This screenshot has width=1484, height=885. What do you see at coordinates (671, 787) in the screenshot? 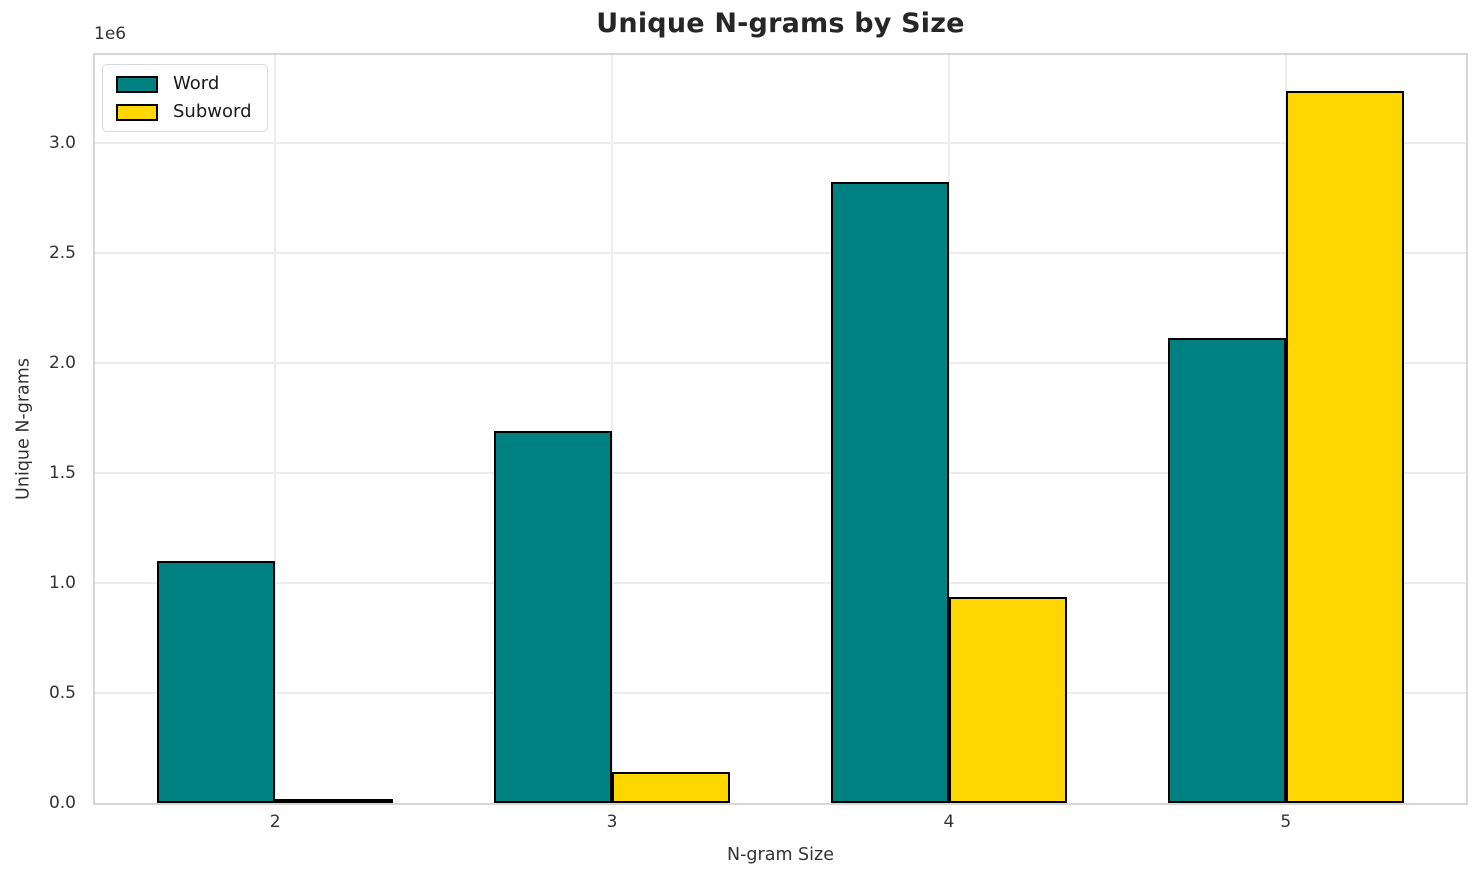
I see `bar-subword-n3` at bounding box center [671, 787].